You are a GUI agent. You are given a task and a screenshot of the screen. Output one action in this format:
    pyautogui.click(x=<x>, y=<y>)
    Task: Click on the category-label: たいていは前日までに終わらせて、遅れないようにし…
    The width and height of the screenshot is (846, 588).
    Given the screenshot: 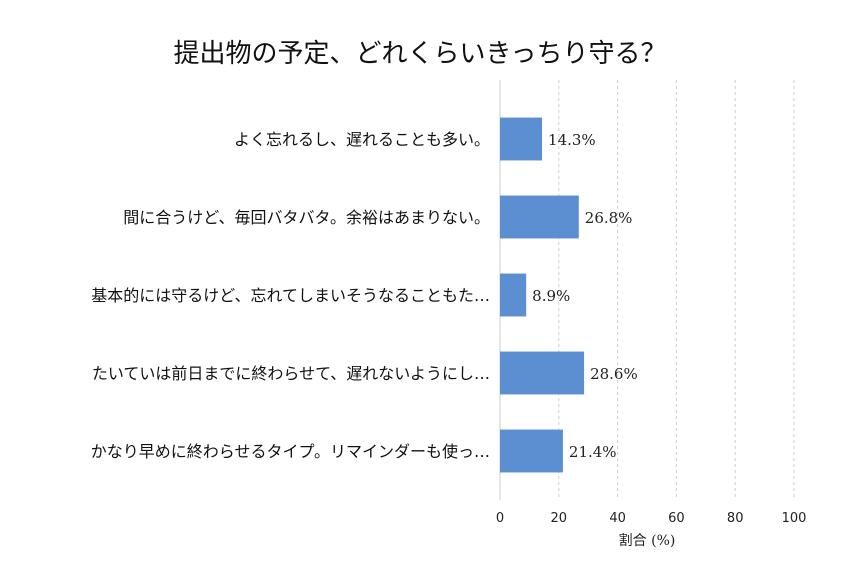 What is the action you would take?
    pyautogui.click(x=291, y=373)
    